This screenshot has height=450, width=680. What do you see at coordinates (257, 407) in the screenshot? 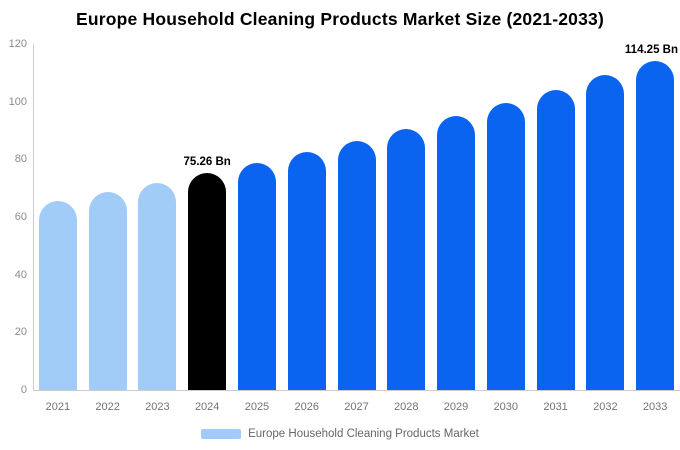
I see `x-label-2025: 2025` at bounding box center [257, 407].